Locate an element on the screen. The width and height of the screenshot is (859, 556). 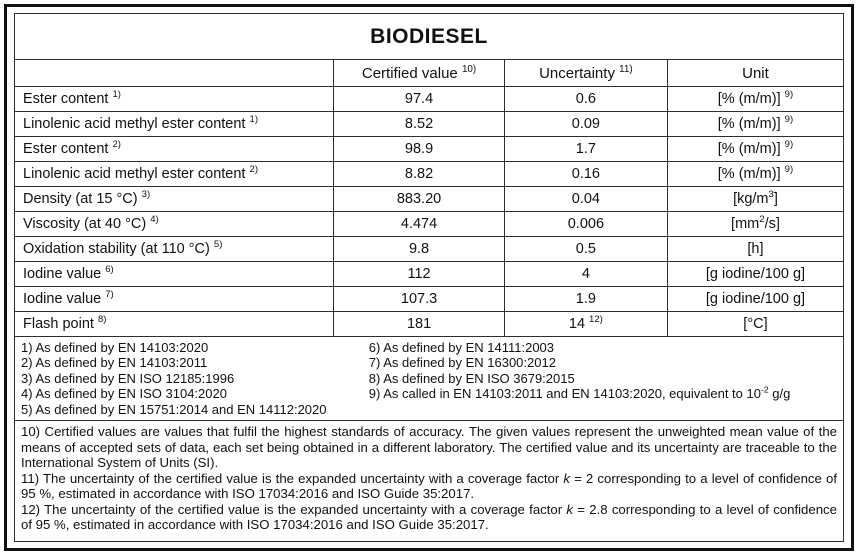
row-certified-value: 107.3 is located at coordinates (419, 299).